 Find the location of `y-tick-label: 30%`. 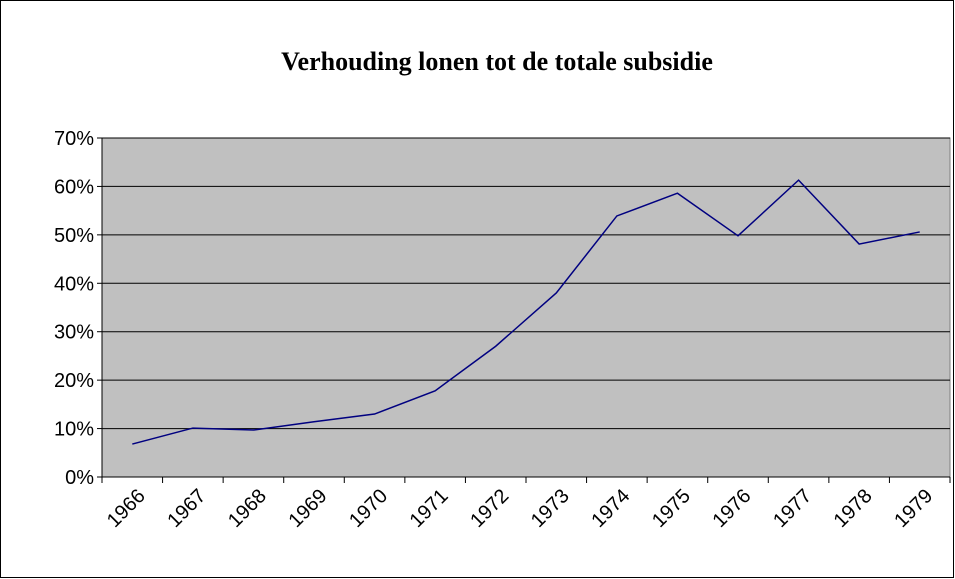

y-tick-label: 30% is located at coordinates (74, 333).